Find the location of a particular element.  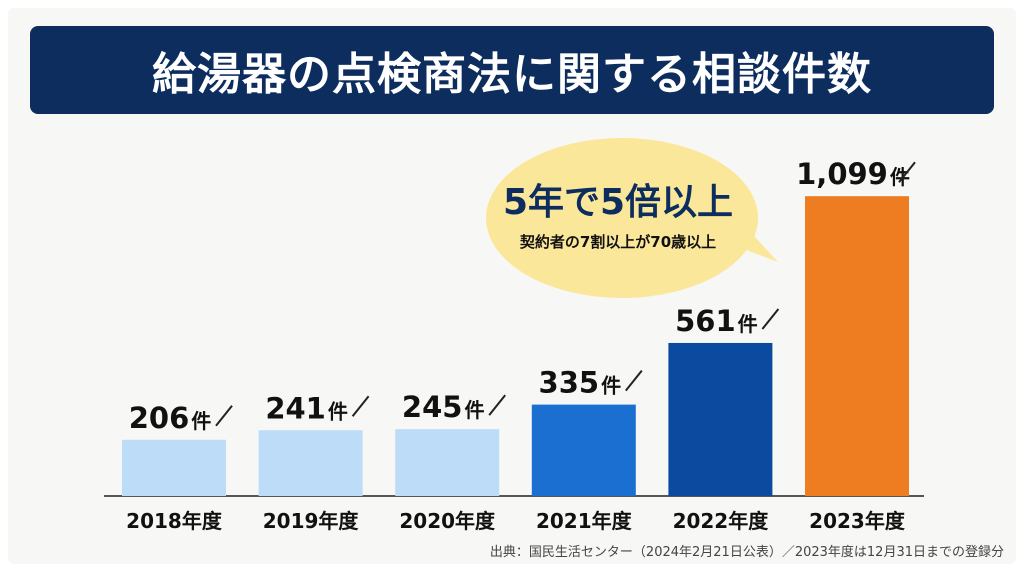

value-label-0: 206 件 is located at coordinates (170, 418).